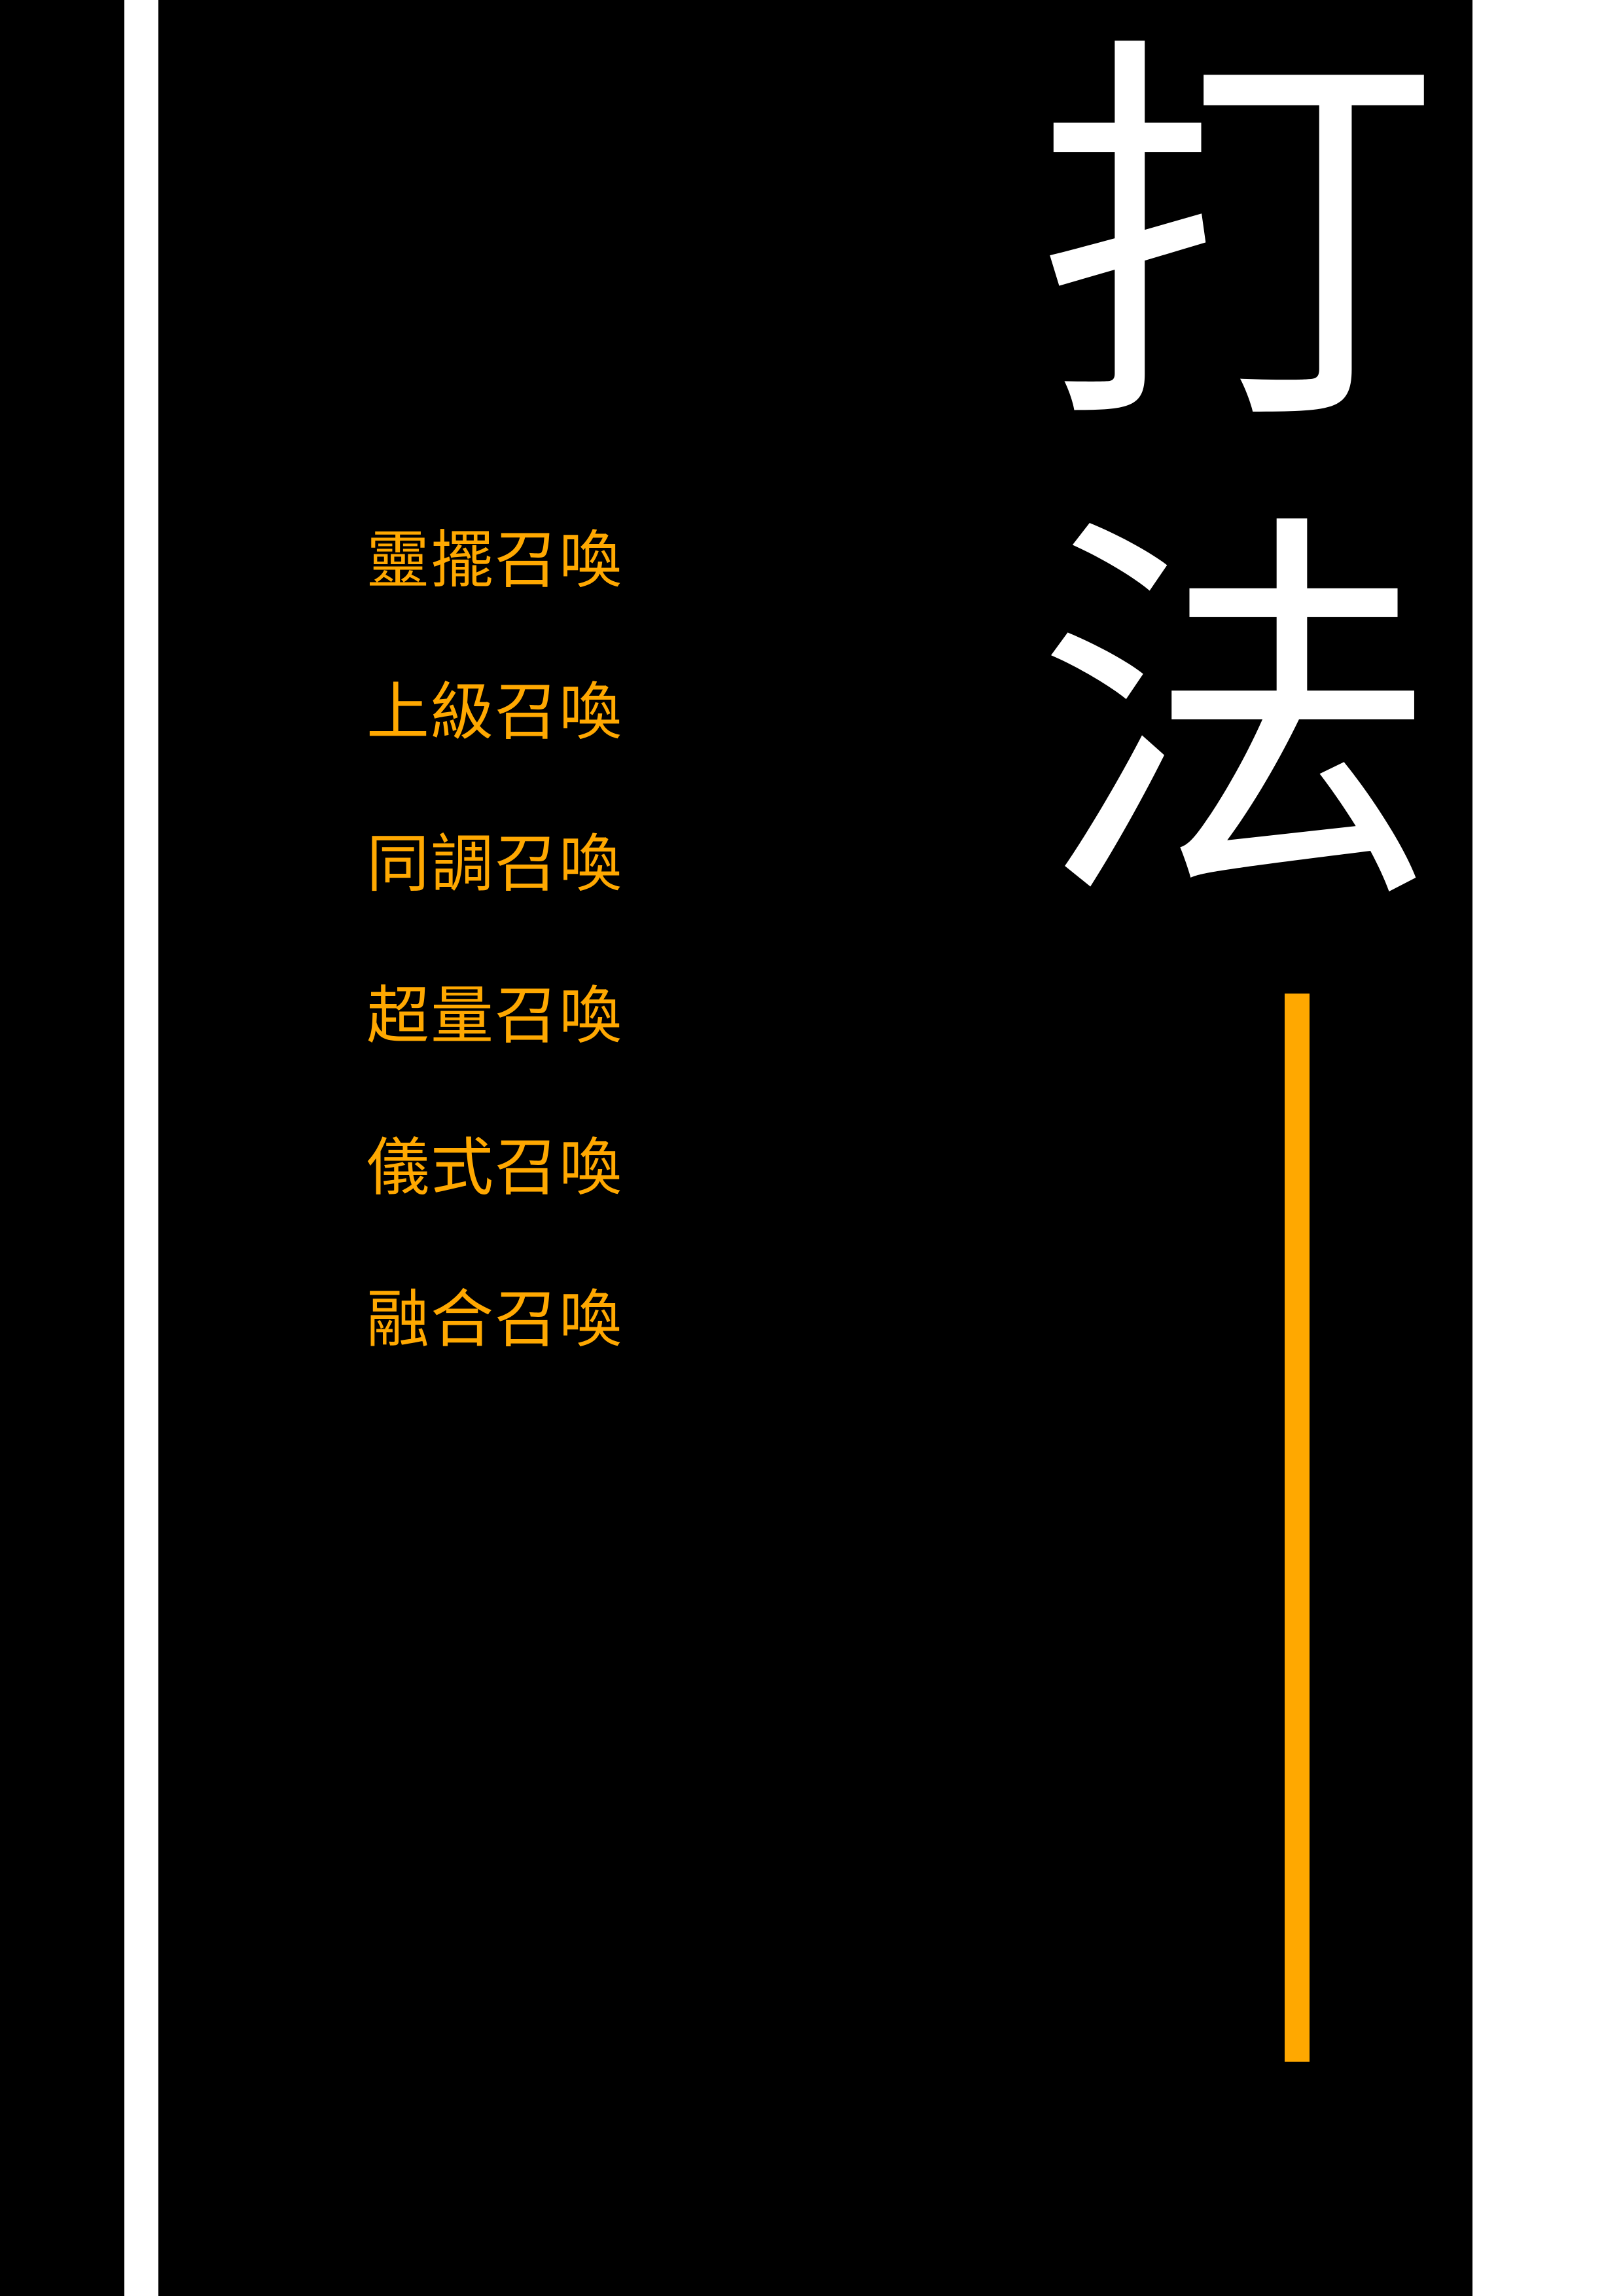 The image size is (1623, 2296). I want to click on summon-item-fusion: 融合召喚, so click(495, 1319).